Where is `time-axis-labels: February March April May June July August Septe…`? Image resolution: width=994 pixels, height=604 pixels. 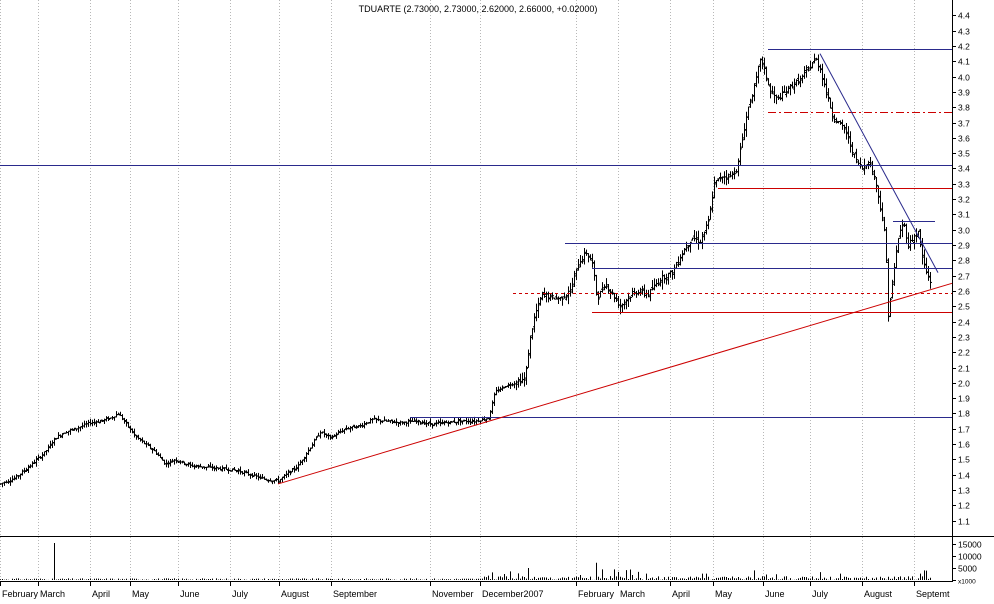 time-axis-labels: February March April May June July August Septe… is located at coordinates (476, 594).